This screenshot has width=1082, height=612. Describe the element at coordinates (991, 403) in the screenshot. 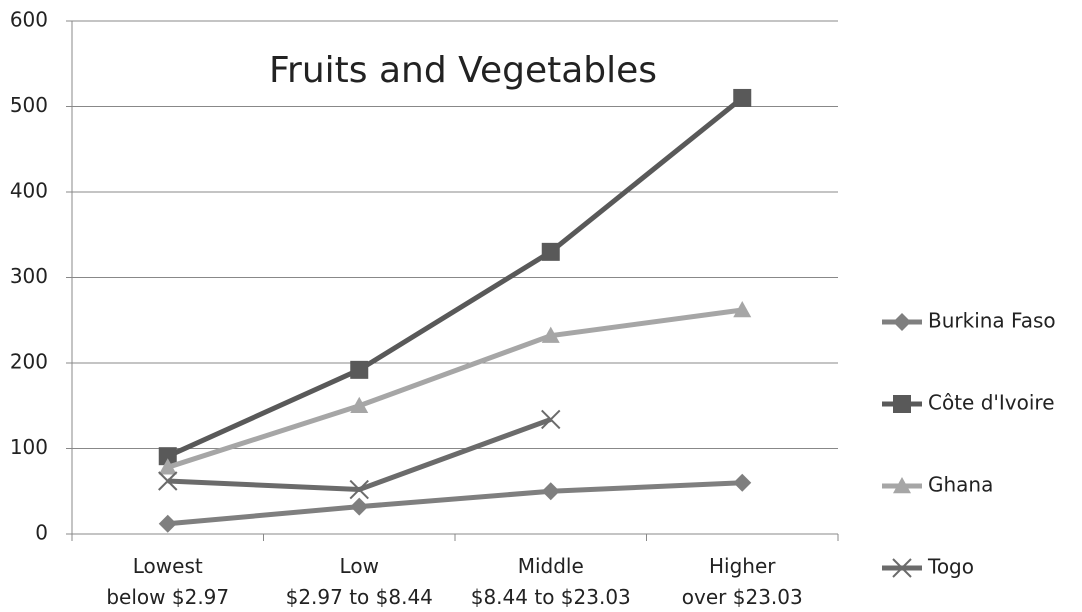

I see `legend-label: Côte d'Ivoire` at that location.